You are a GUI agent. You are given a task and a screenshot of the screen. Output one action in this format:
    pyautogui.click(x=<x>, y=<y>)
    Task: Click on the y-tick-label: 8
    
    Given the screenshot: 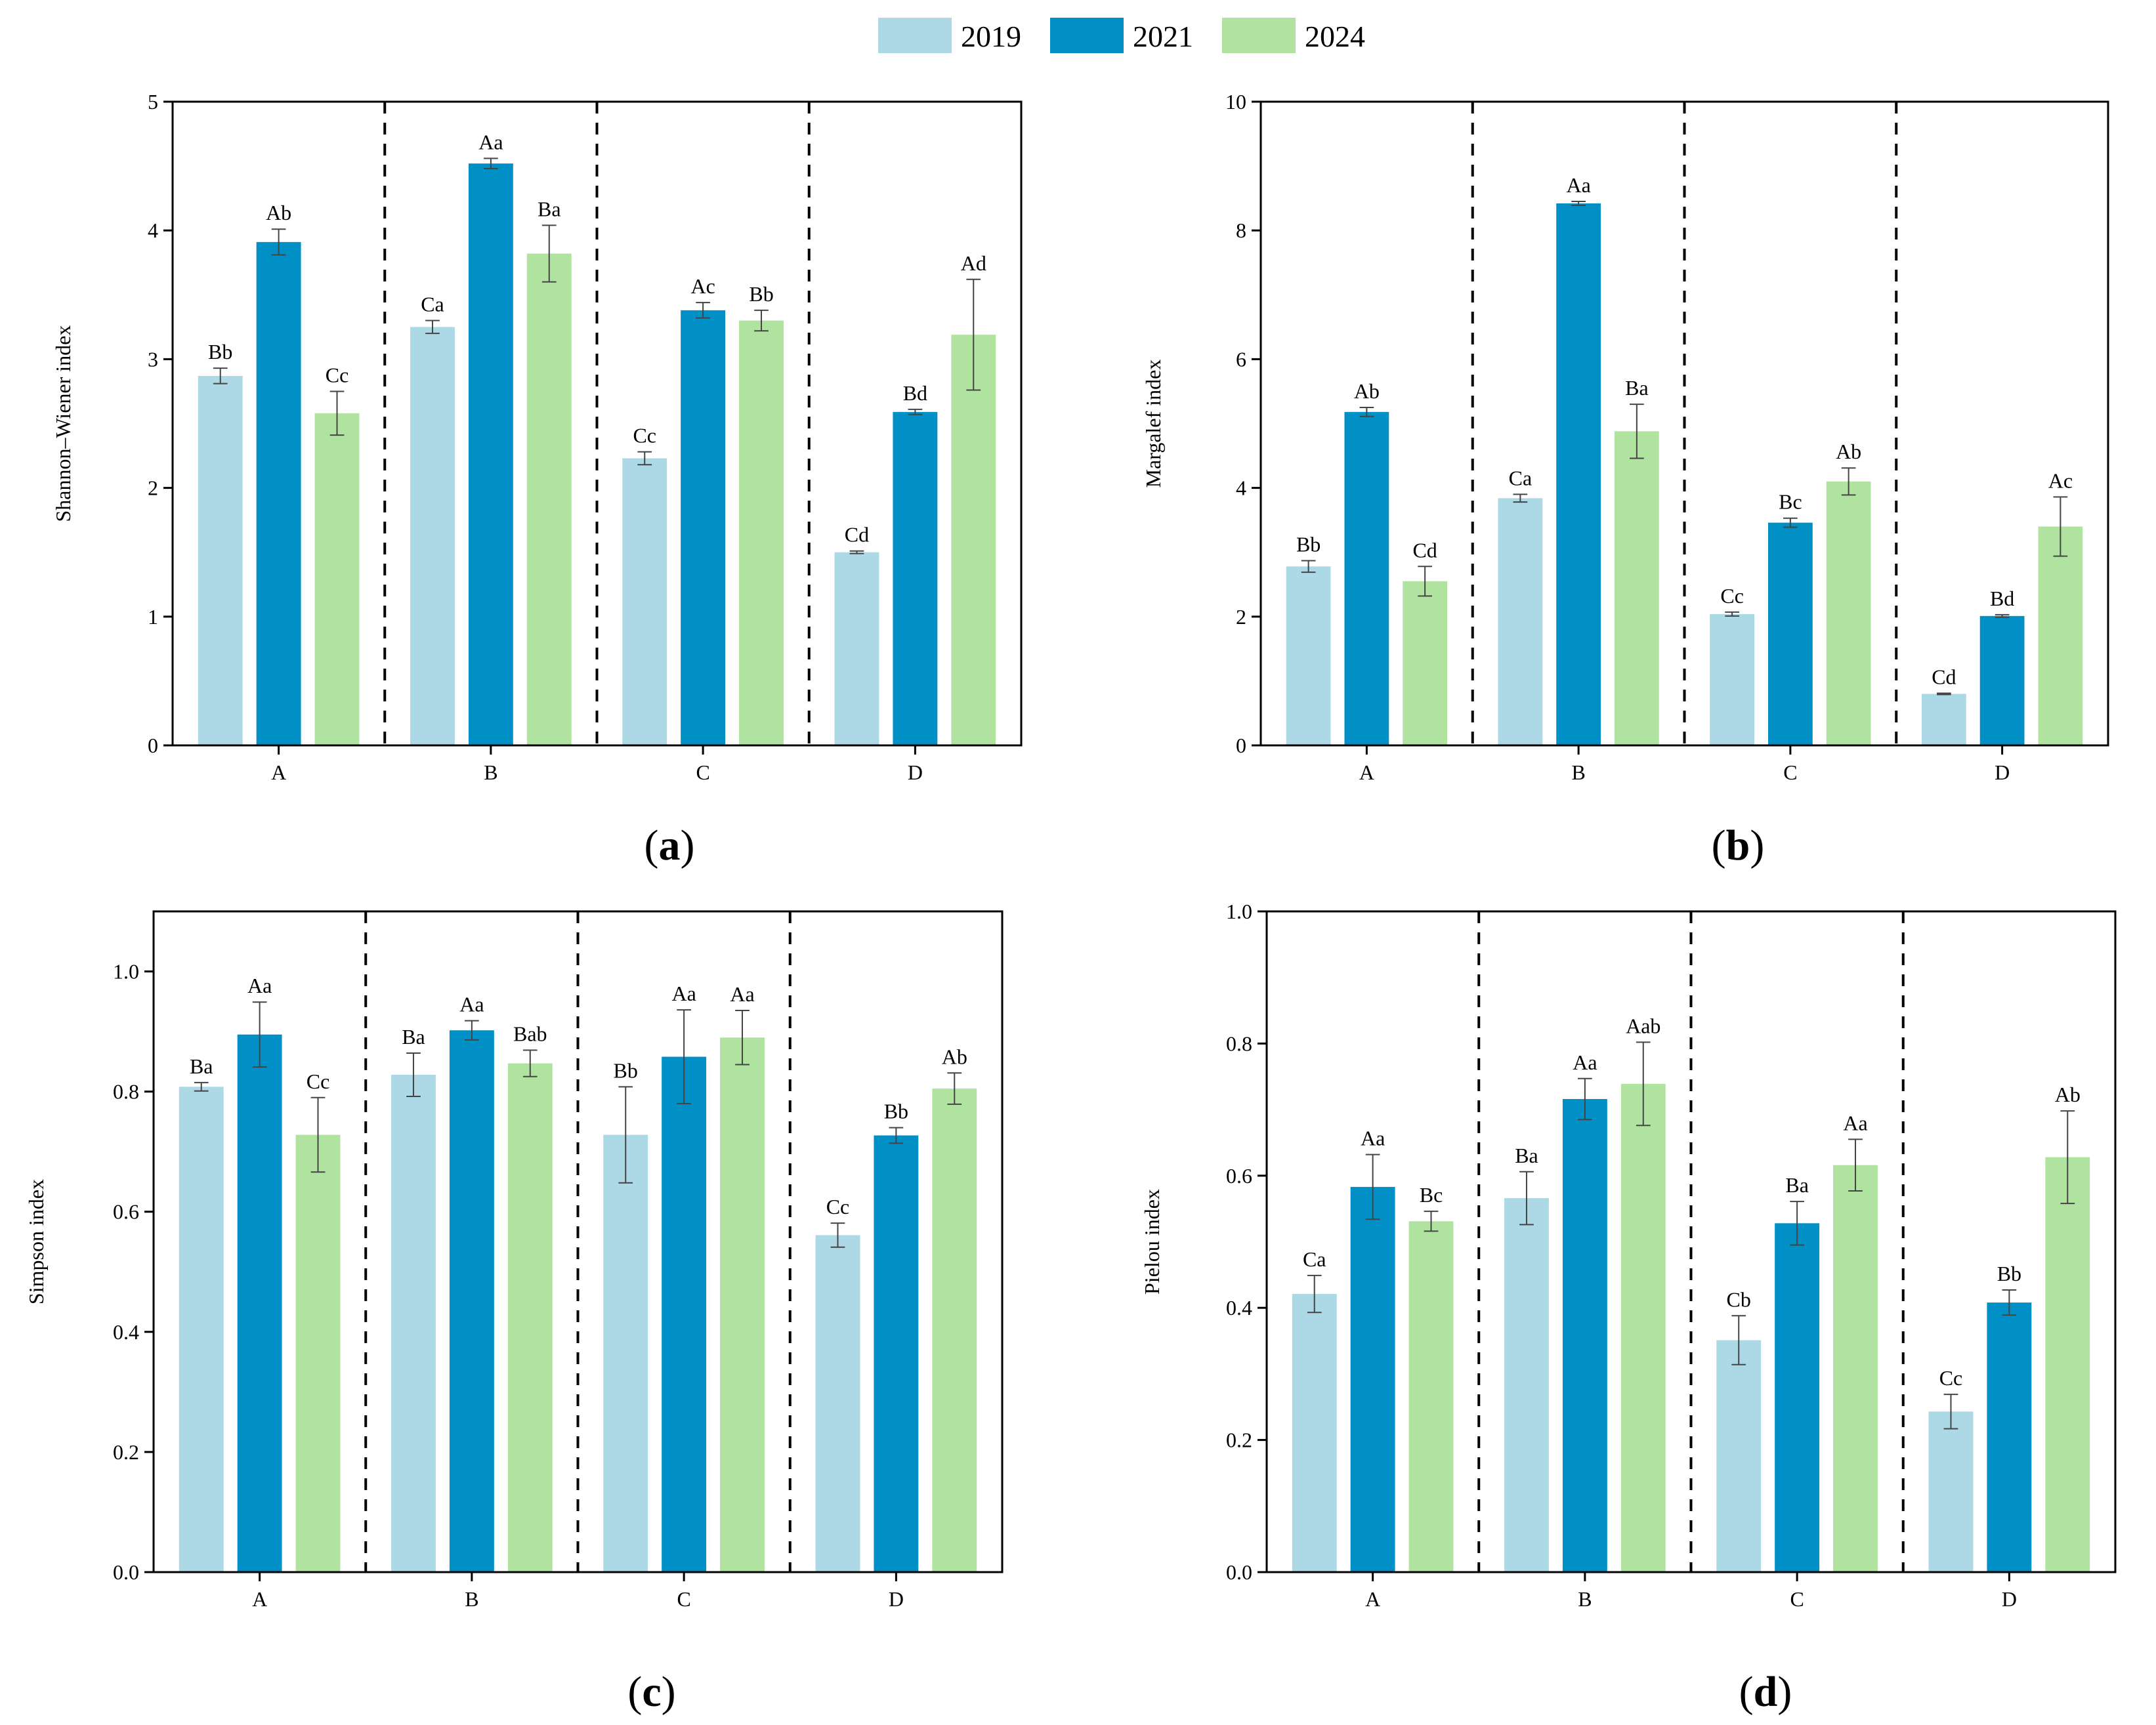 What is the action you would take?
    pyautogui.click(x=1241, y=230)
    